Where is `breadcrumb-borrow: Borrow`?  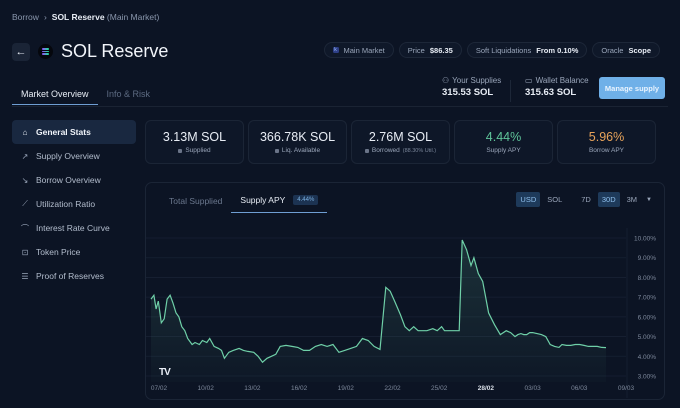 breadcrumb-borrow: Borrow is located at coordinates (25, 17).